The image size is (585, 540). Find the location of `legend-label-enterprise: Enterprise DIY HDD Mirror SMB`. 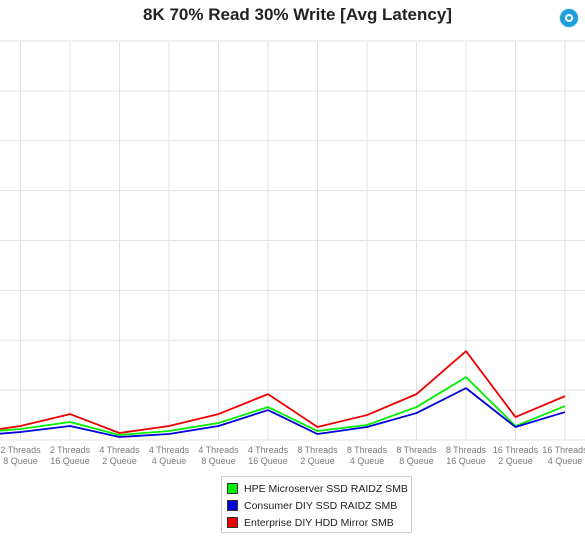

legend-label-enterprise: Enterprise DIY HDD Mirror SMB is located at coordinates (319, 522).